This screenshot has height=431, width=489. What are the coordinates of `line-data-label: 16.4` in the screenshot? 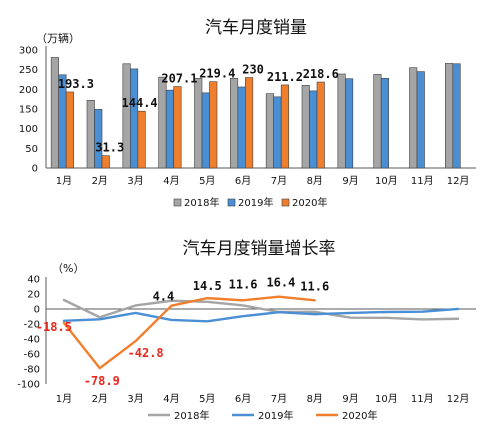 It's located at (280, 283).